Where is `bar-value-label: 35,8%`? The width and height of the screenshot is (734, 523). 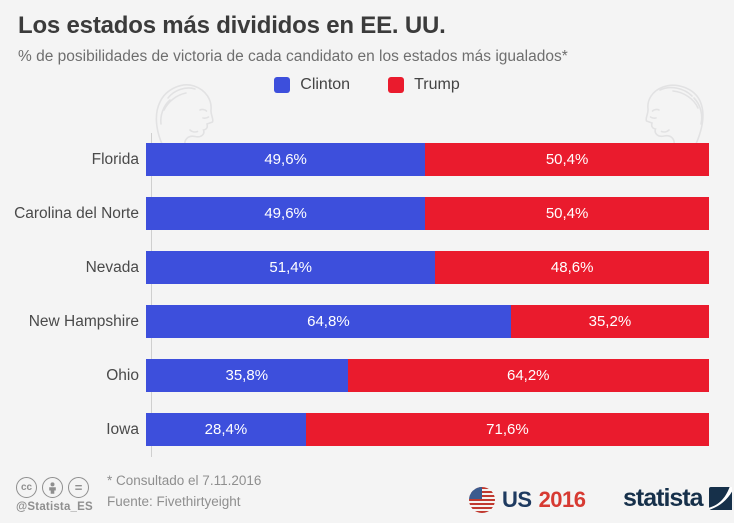
bar-value-label: 35,8% is located at coordinates (247, 375).